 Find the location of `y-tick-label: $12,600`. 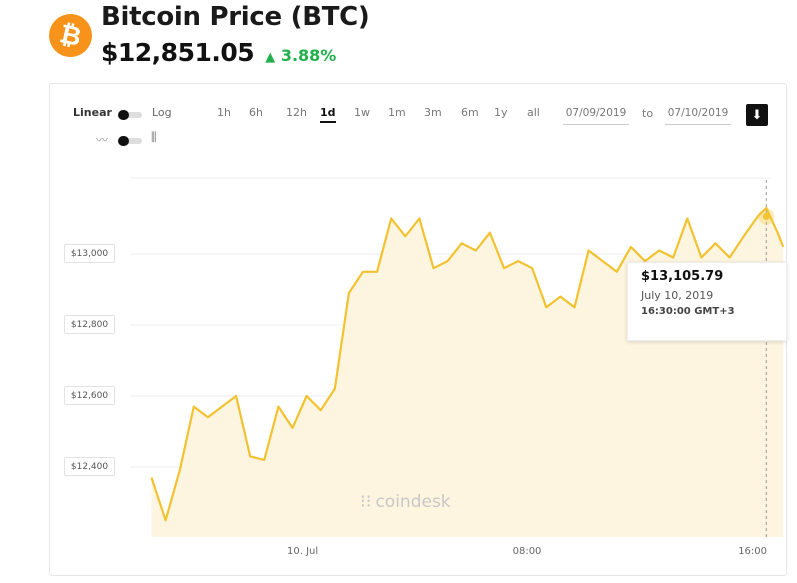

y-tick-label: $12,600 is located at coordinates (89, 395).